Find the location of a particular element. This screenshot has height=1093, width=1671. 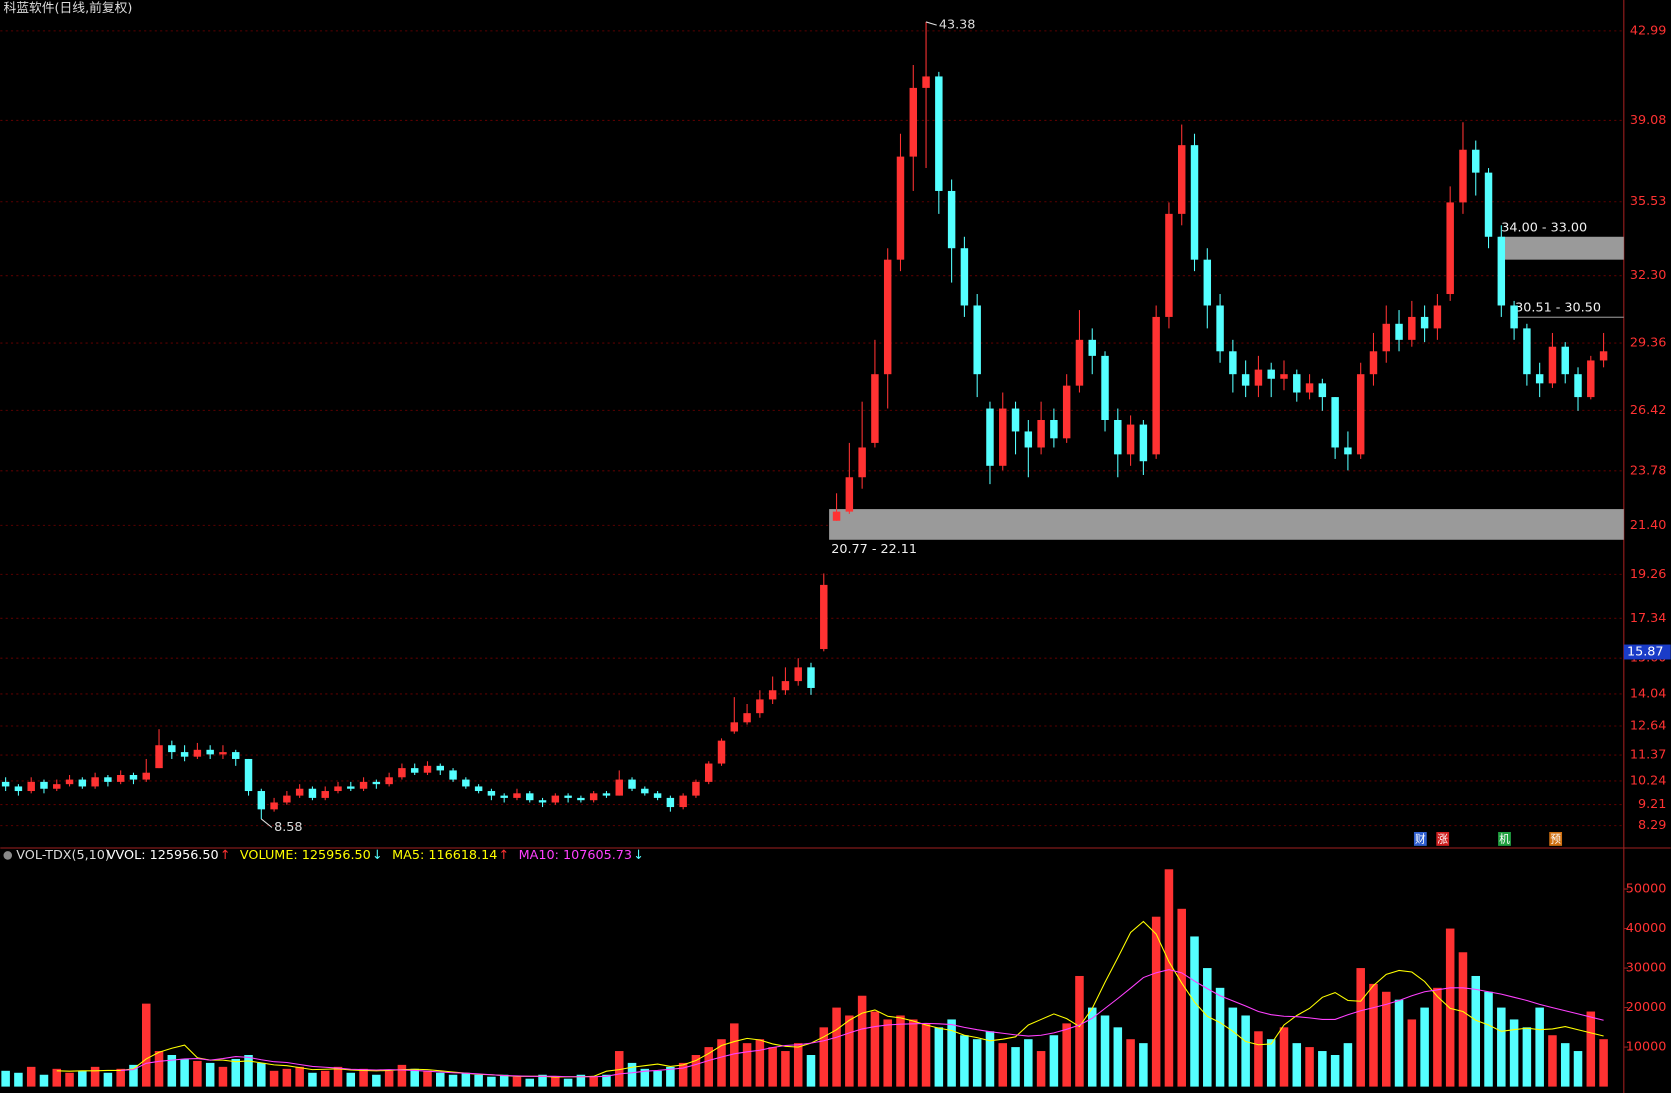

event-label: 财 is located at coordinates (1420, 838).